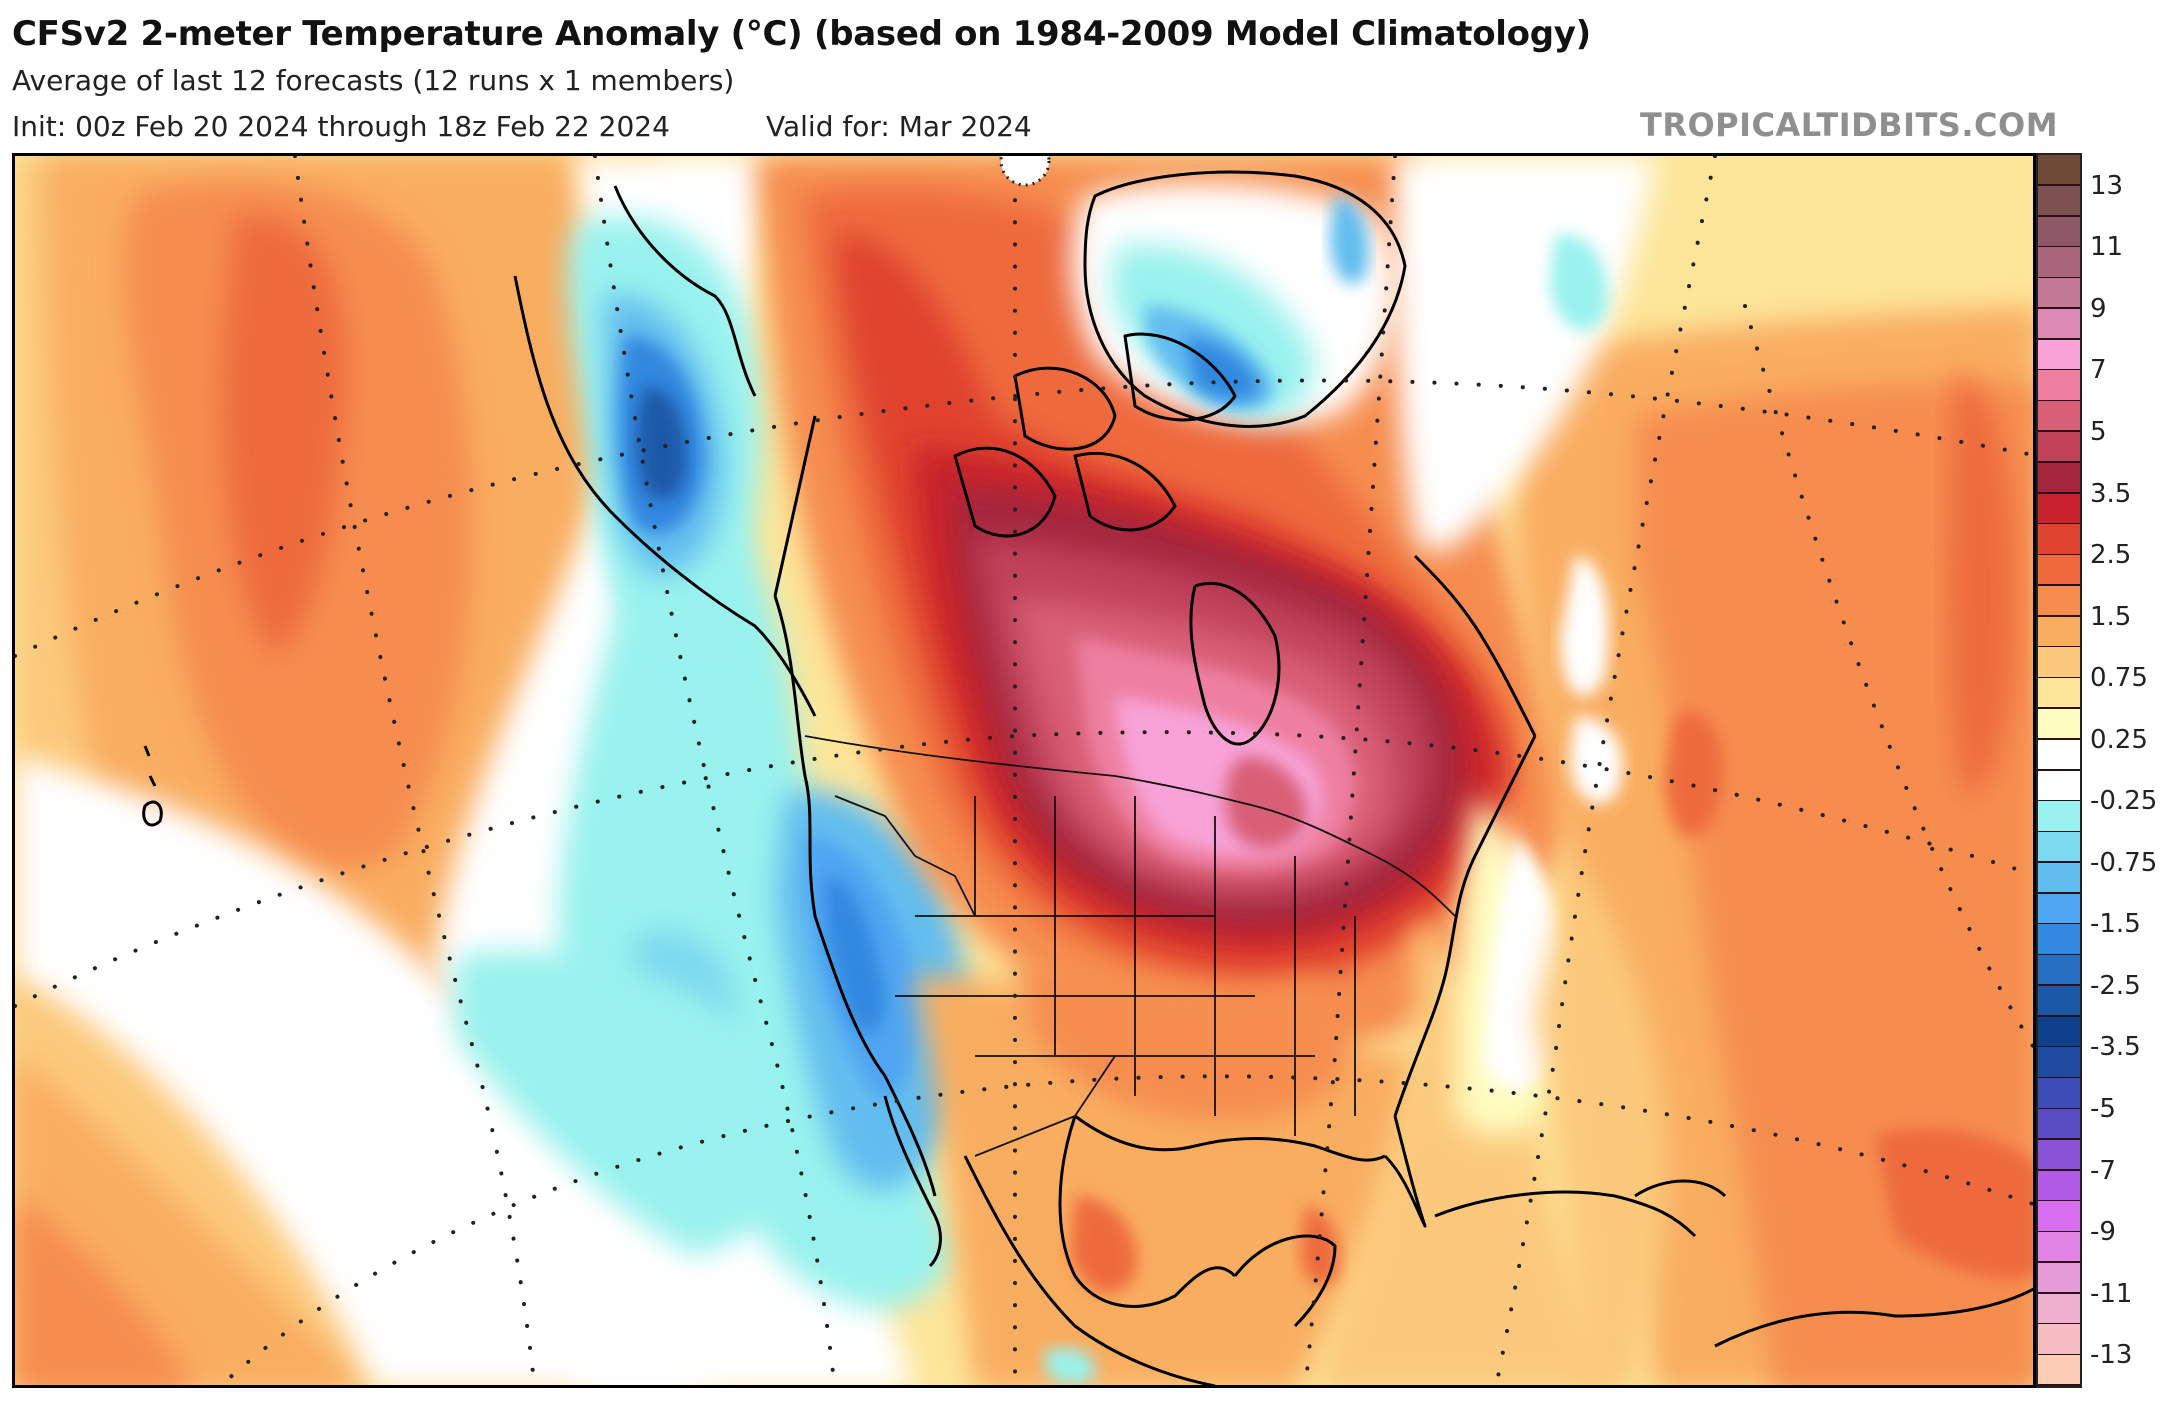 The height and width of the screenshot is (1406, 2160). Describe the element at coordinates (2119, 739) in the screenshot. I see `colorbar-tick-label: 0.25` at that location.